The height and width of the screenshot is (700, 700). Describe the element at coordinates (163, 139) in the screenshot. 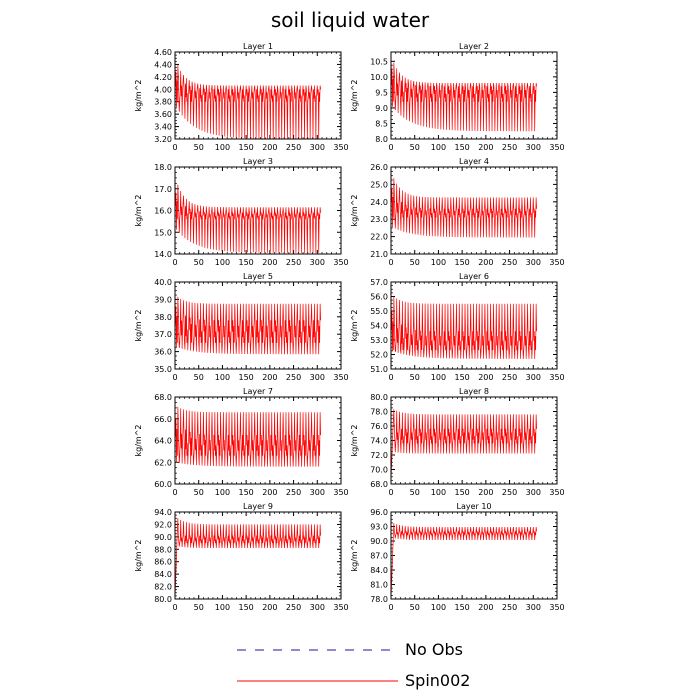

I see `y-tick-label: 3.20` at that location.